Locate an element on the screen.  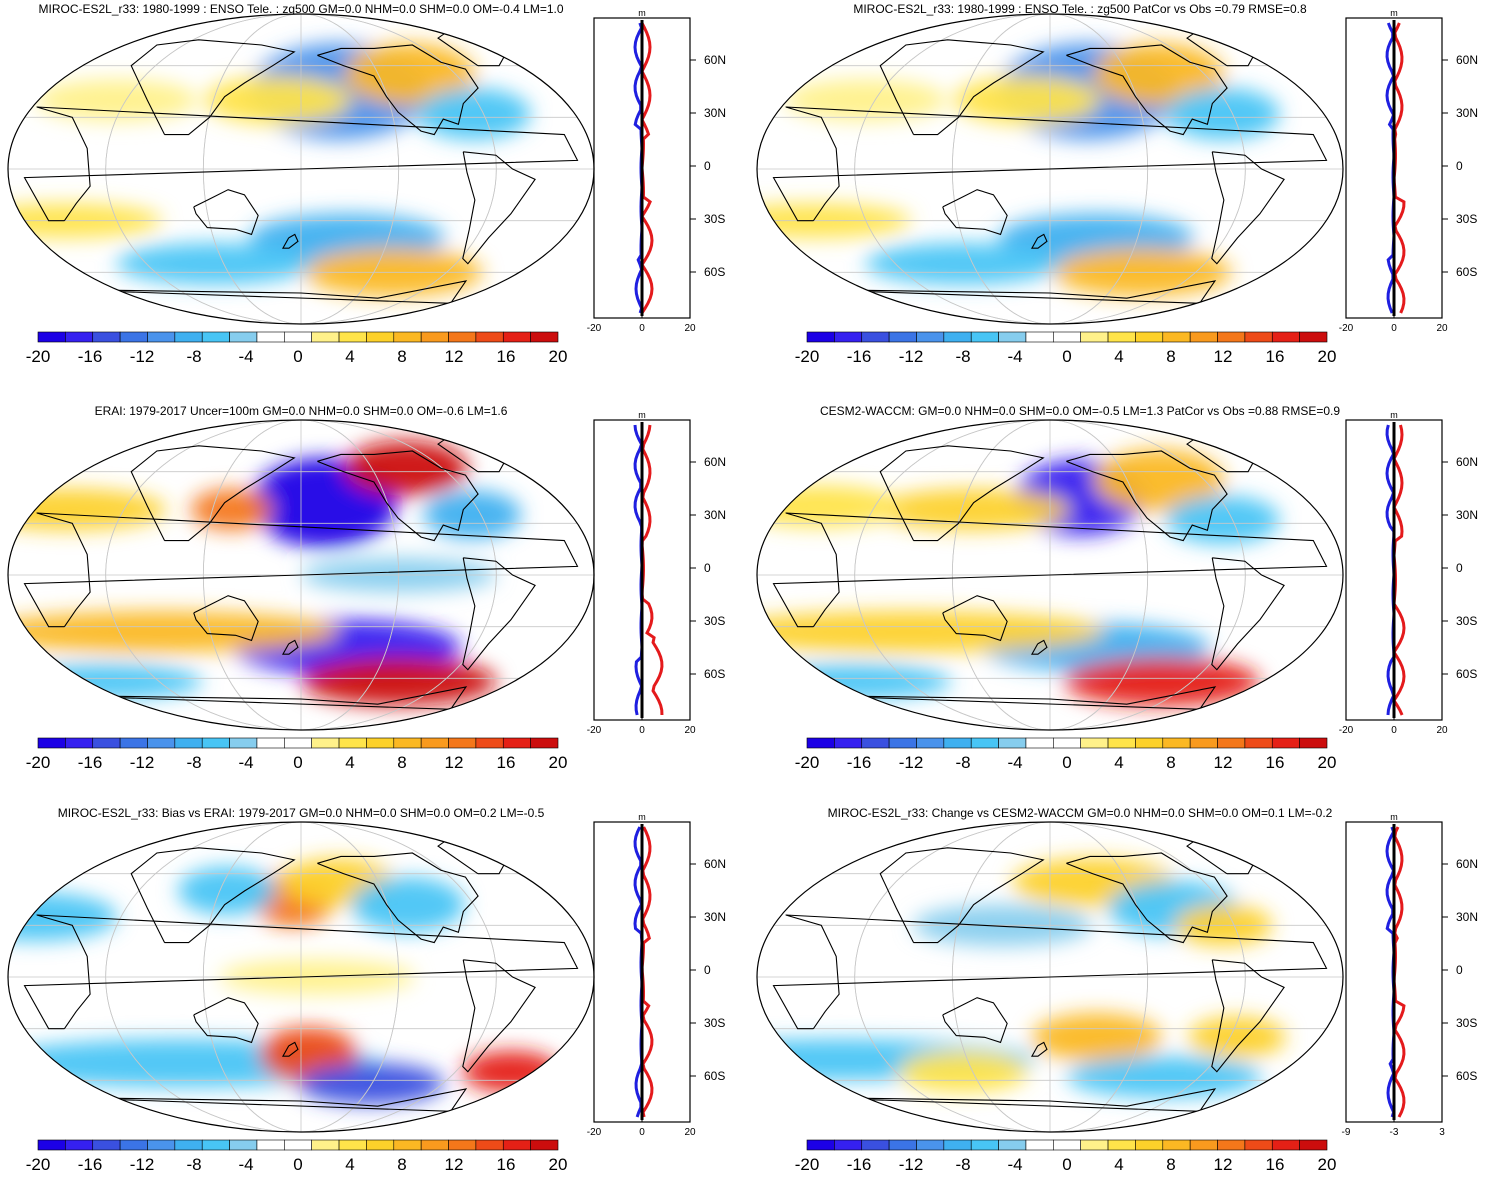
profile-unit: m is located at coordinates (642, 415).